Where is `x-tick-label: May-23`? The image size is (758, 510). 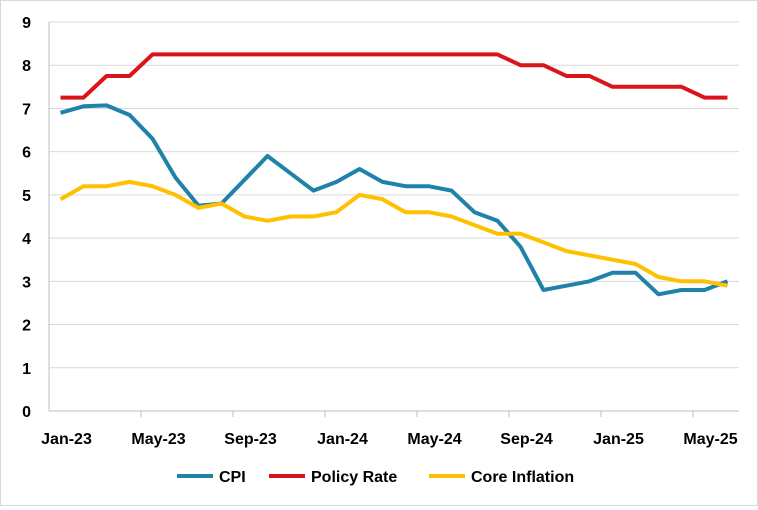 x-tick-label: May-23 is located at coordinates (158, 439).